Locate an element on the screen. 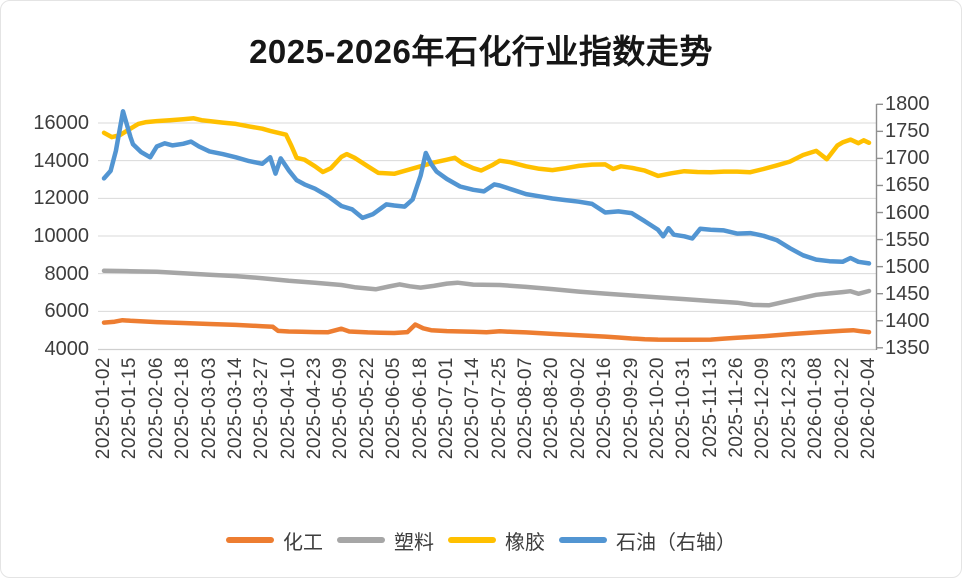 Image resolution: width=962 pixels, height=578 pixels. legend-label: 橡胶 is located at coordinates (525, 542).